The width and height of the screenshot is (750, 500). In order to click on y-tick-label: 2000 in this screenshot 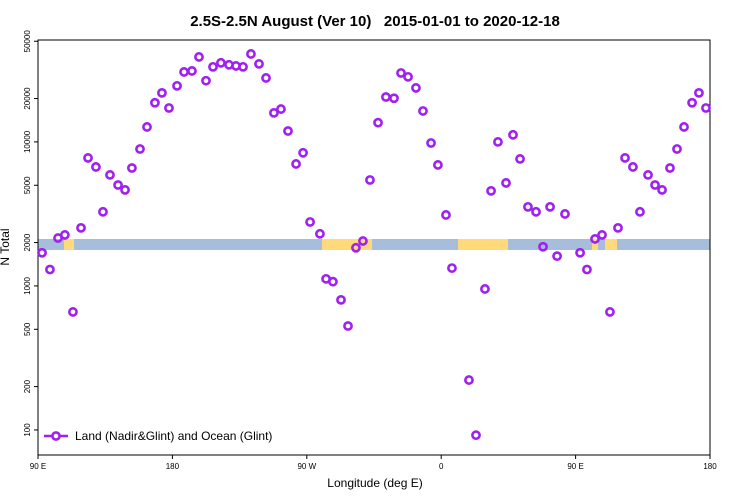, I will do `click(27, 242)`.